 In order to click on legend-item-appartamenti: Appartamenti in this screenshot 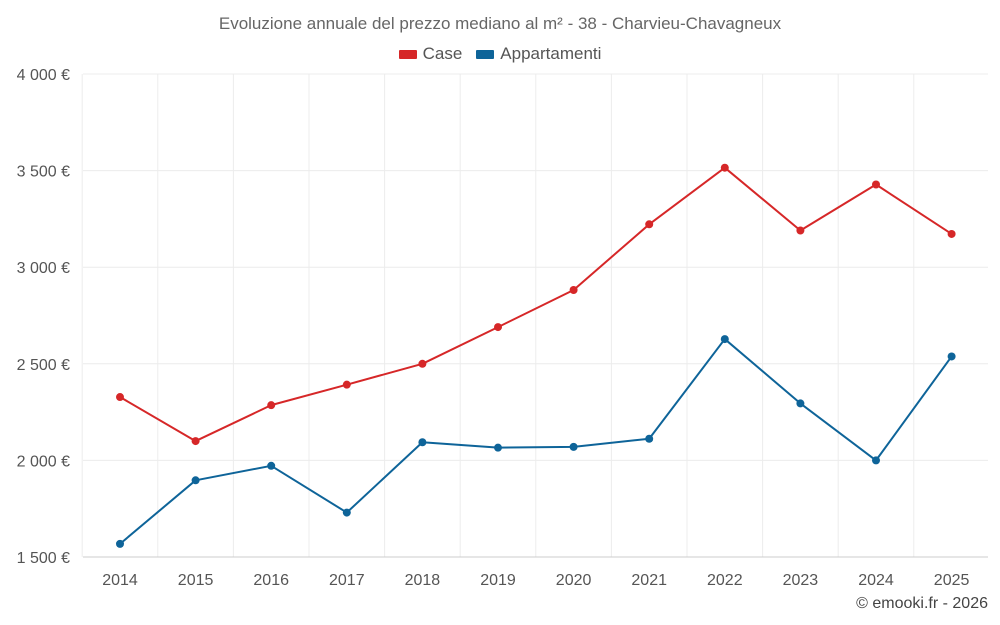, I will do `click(538, 54)`.